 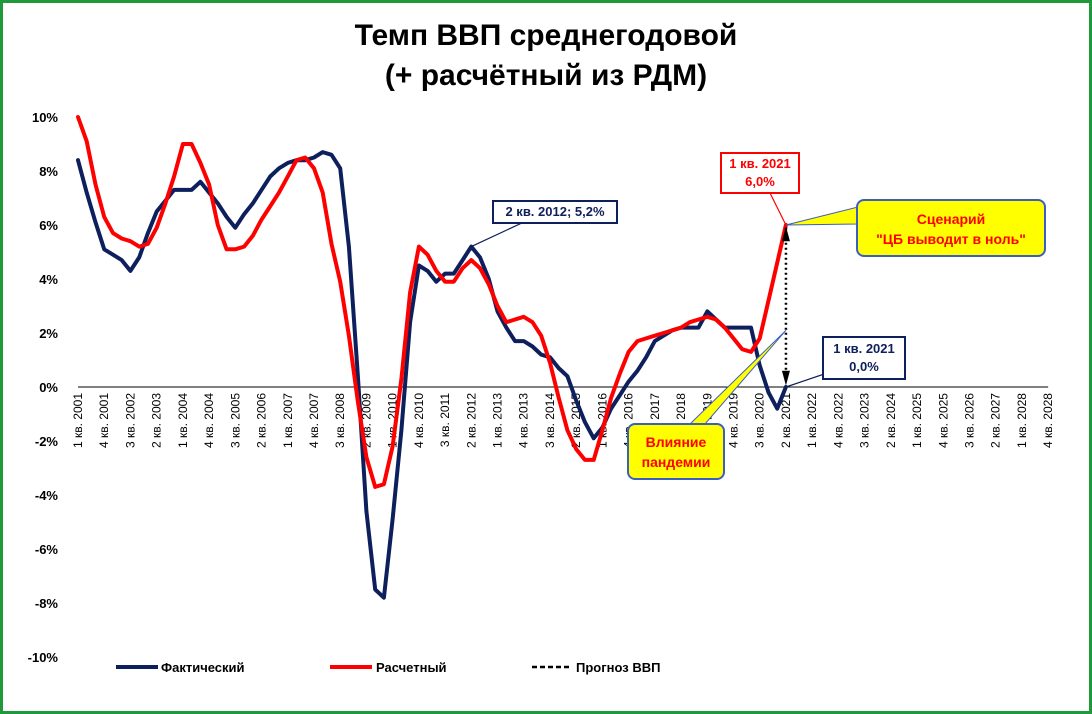 What do you see at coordinates (78, 420) in the screenshot?
I see `x-tick-label: 1 кв. 2001` at bounding box center [78, 420].